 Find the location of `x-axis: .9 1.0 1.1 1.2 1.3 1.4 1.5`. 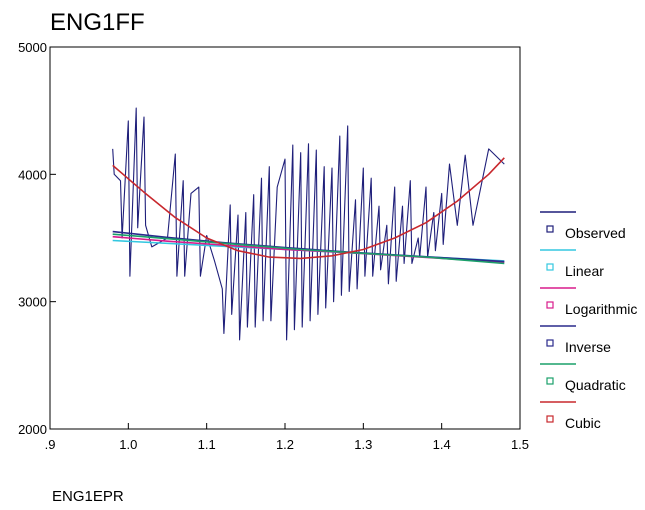

x-axis: .9 1.0 1.1 1.2 1.3 1.4 1.5 is located at coordinates (287, 437).